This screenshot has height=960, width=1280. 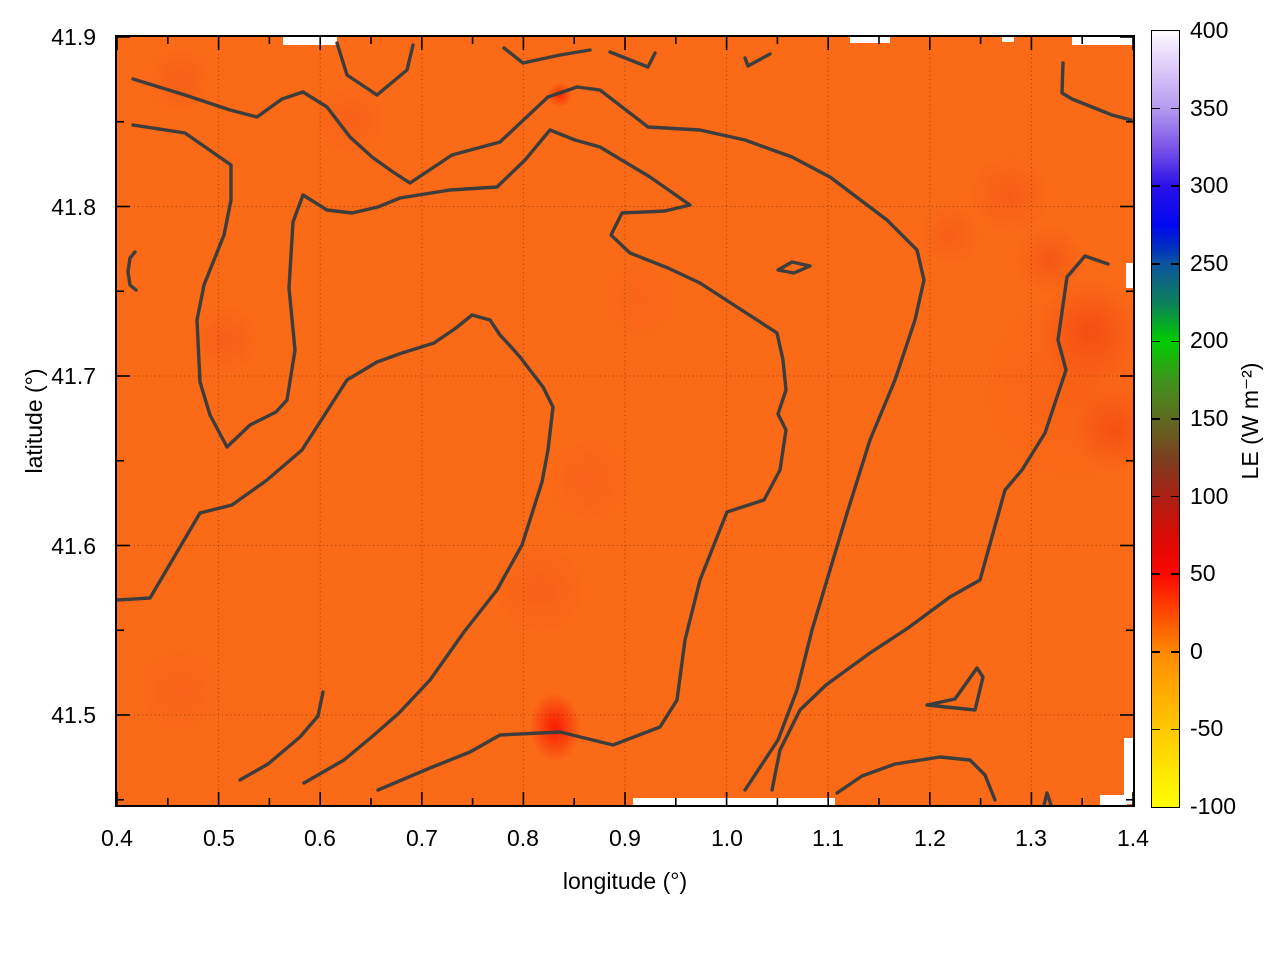 I want to click on contour-small-triangle, so click(x=955, y=689).